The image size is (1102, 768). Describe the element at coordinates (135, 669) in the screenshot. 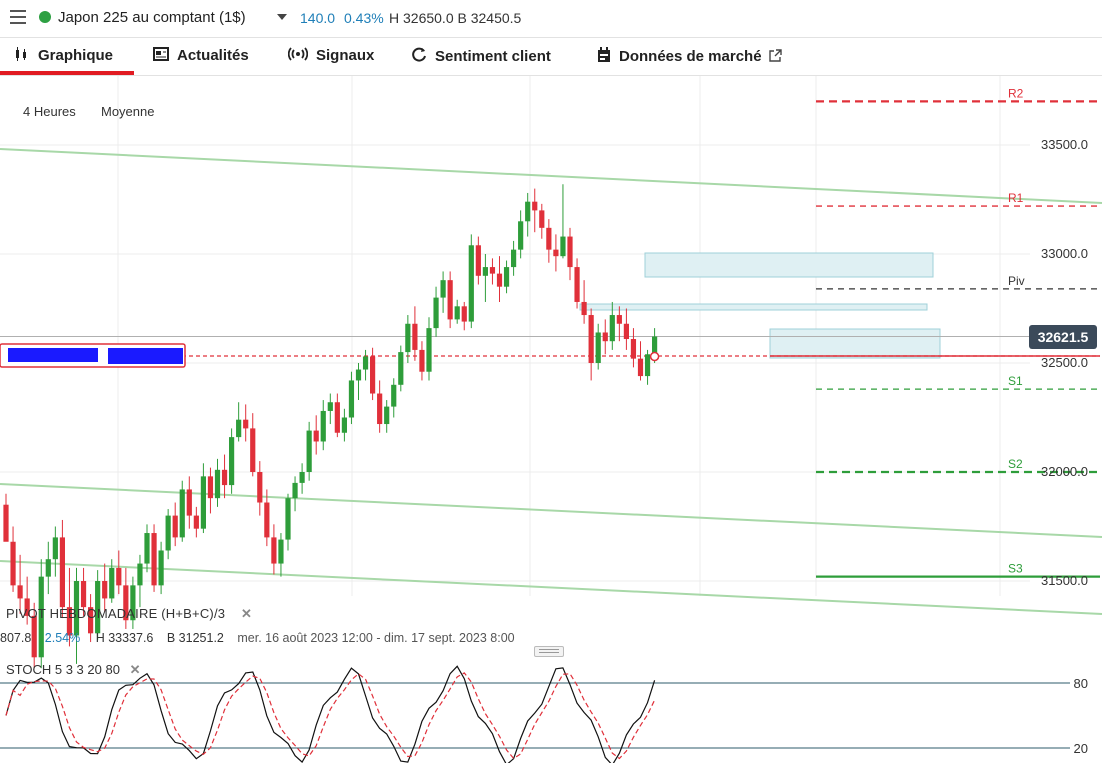

I see `close-stoch-icon: ✕` at that location.